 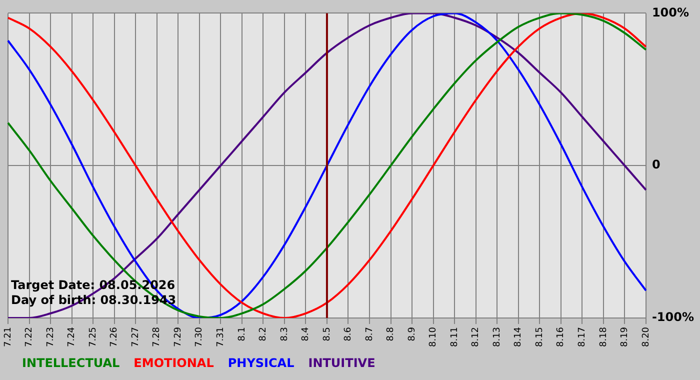 What do you see at coordinates (157, 337) in the screenshot?
I see `x-tick-label: 7.28` at bounding box center [157, 337].